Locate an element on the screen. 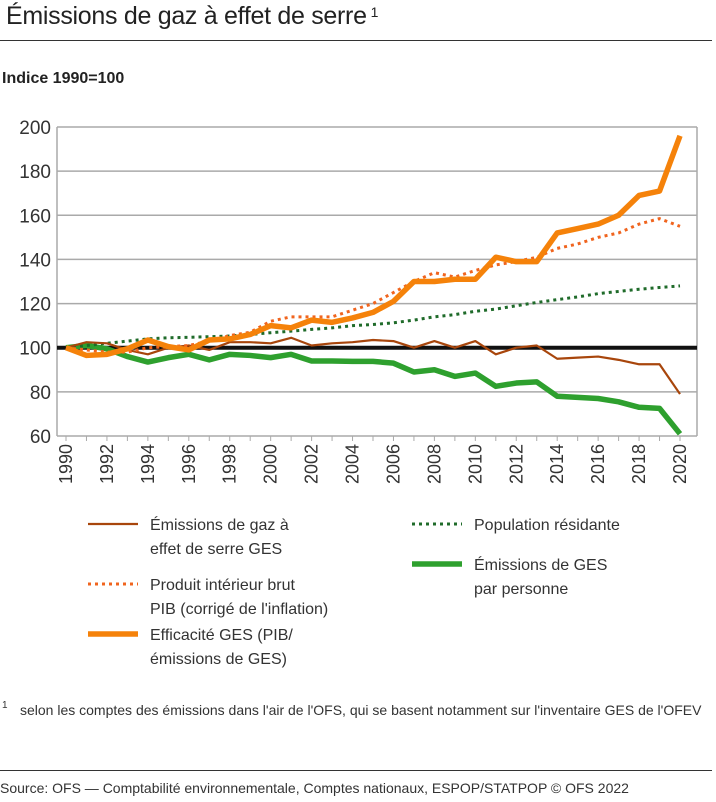 This screenshot has height=802, width=716. y-tick-label: 120 is located at coordinates (35, 305).